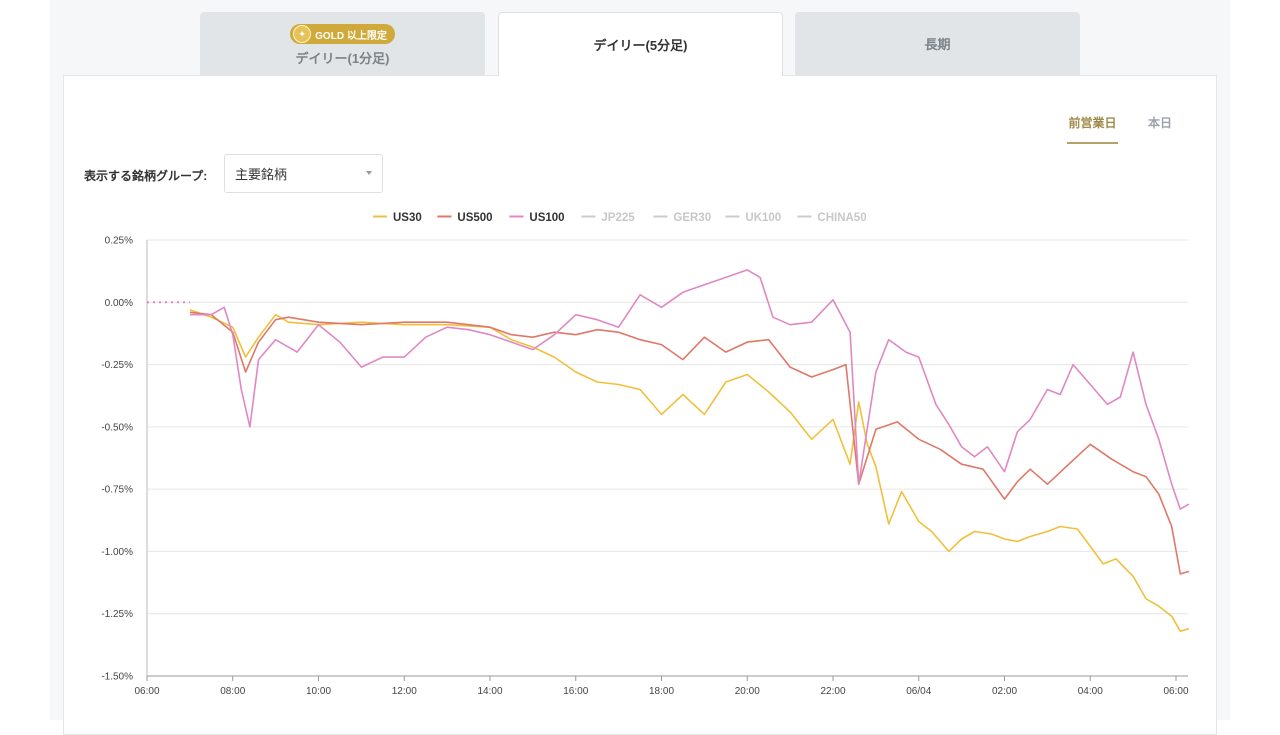  Describe the element at coordinates (692, 218) in the screenshot. I see `legend-item: GER30` at that location.